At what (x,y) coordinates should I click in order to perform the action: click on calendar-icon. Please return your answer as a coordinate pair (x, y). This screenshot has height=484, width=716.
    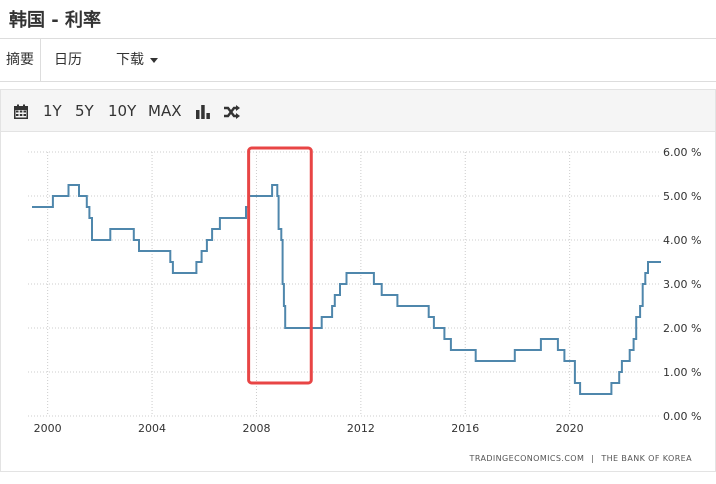
    Looking at the image, I should click on (21, 112).